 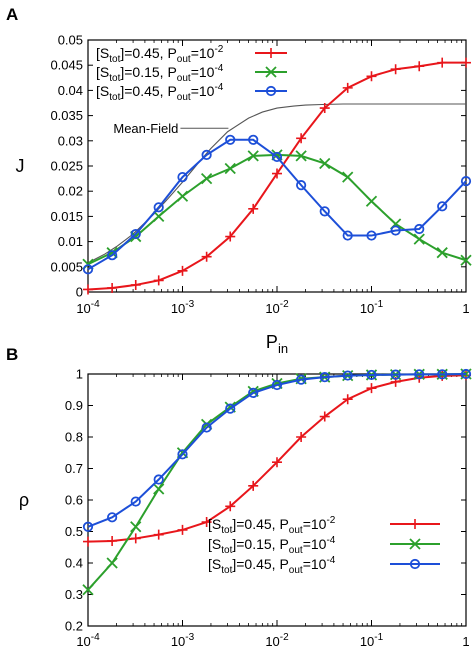 What do you see at coordinates (277, 307) in the screenshot?
I see `x-tick-label-a-2: 10⁻²` at bounding box center [277, 307].